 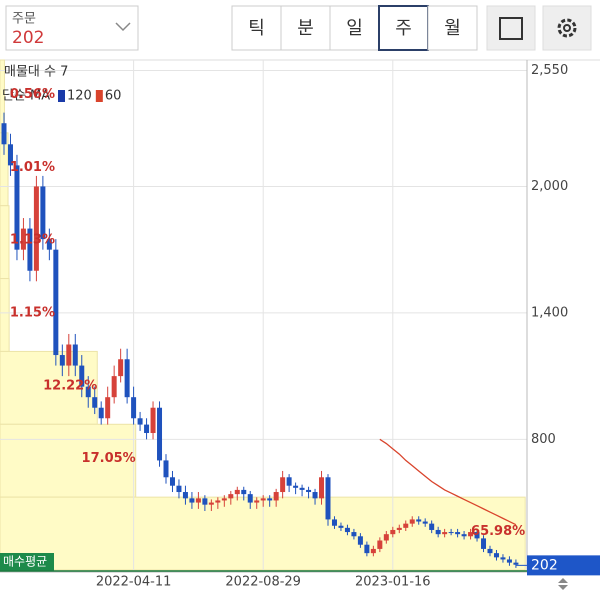 I want to click on legend-swatch, so click(x=61, y=96).